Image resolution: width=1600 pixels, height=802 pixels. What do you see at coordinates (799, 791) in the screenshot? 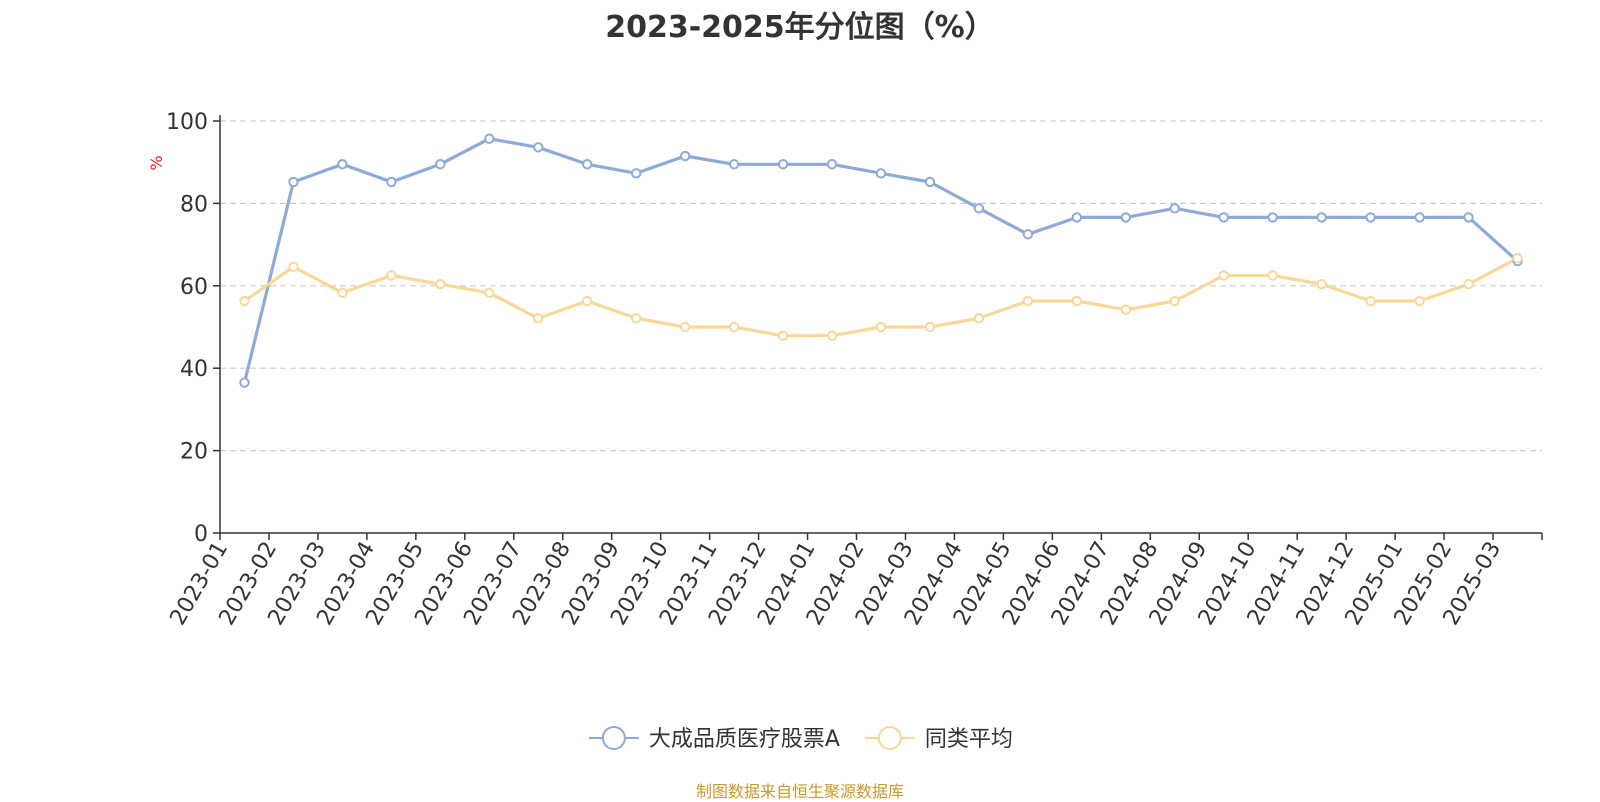
I see `source-note: 制图数据来自恒生聚源数据库` at bounding box center [799, 791].